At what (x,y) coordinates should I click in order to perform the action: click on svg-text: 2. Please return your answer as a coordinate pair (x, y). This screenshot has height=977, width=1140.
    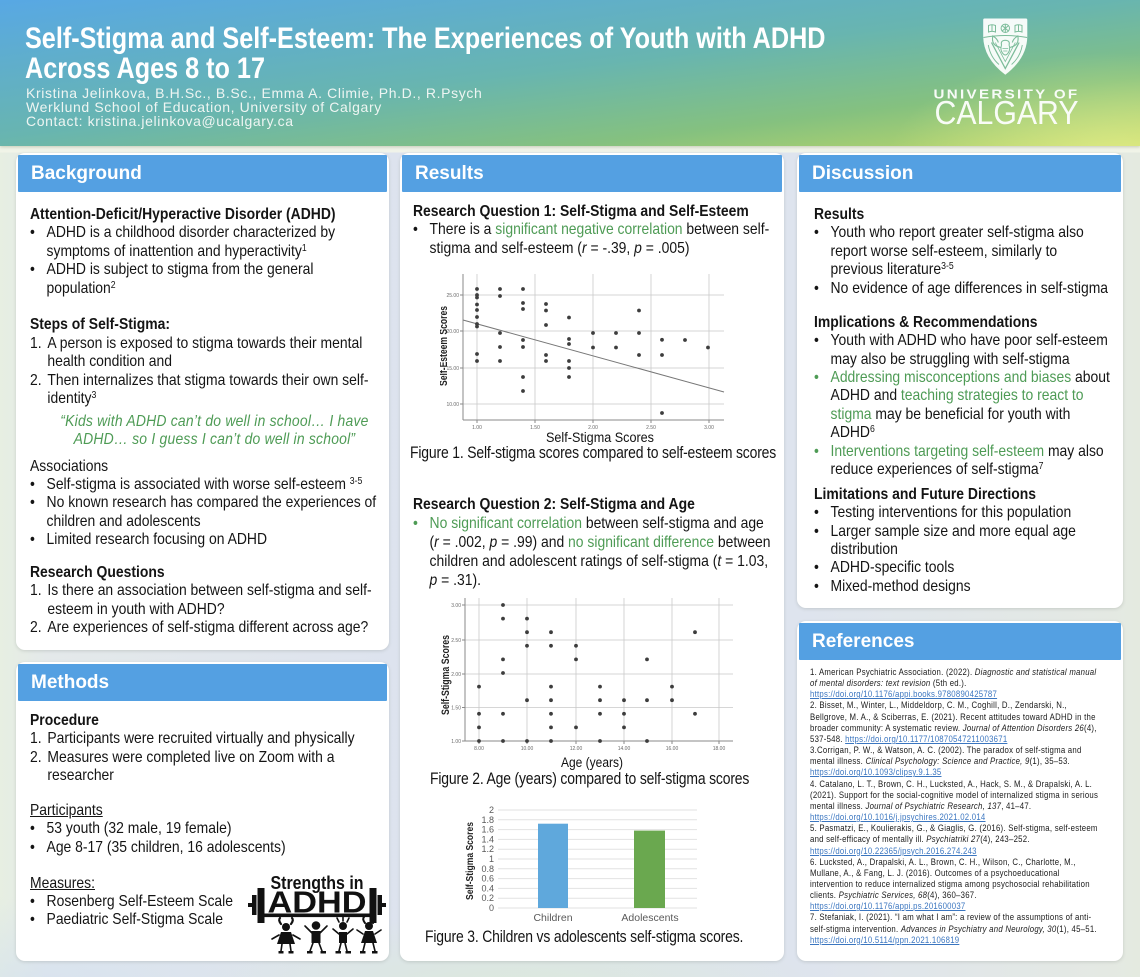
    Looking at the image, I should click on (491, 810).